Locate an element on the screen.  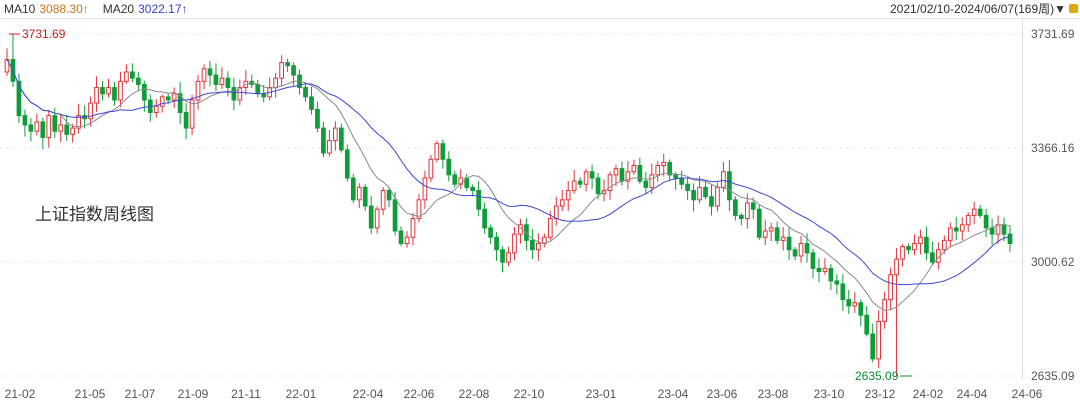
ma10-label: MA10 is located at coordinates (20, 9).